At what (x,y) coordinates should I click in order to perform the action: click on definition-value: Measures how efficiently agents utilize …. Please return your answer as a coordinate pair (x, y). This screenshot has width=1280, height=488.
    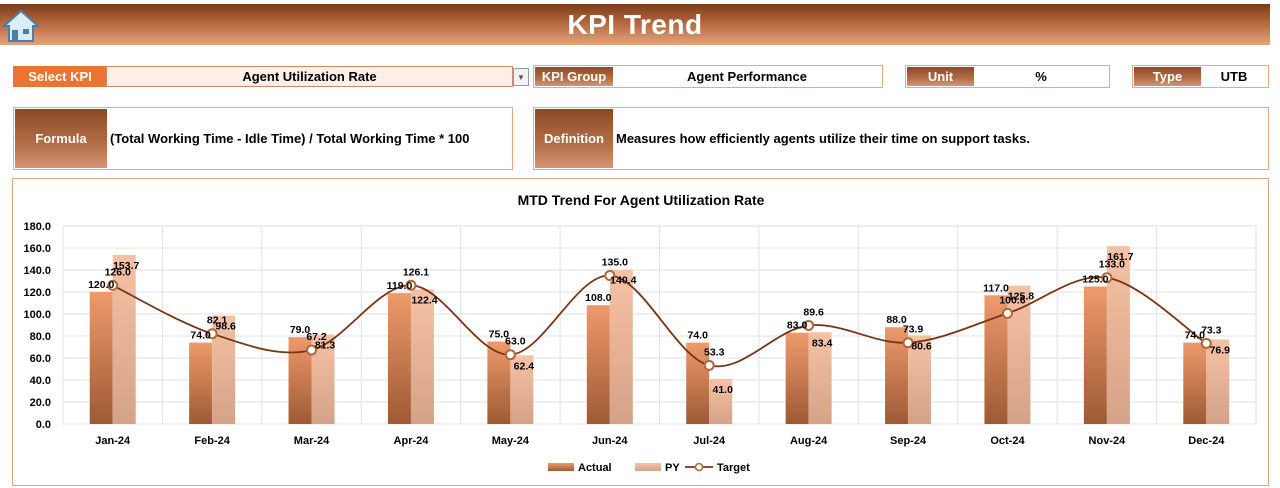
    Looking at the image, I should click on (823, 138).